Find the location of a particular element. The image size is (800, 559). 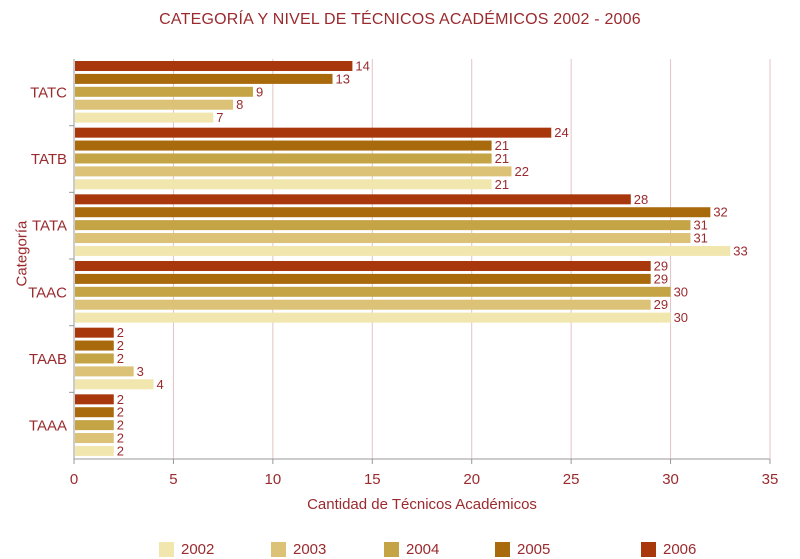

y-axis-label: Categoría is located at coordinates (22, 253).